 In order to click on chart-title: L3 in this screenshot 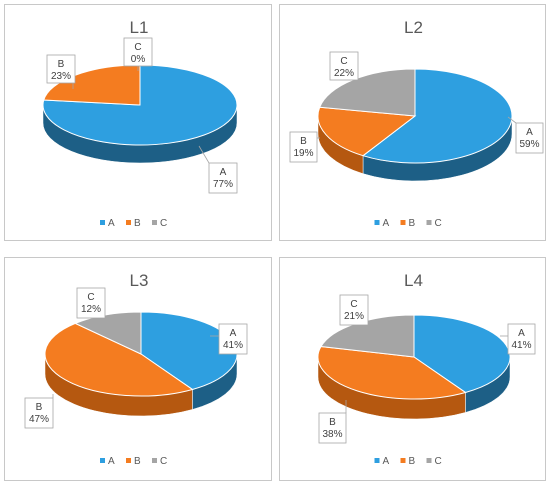, I will do `click(139, 280)`.